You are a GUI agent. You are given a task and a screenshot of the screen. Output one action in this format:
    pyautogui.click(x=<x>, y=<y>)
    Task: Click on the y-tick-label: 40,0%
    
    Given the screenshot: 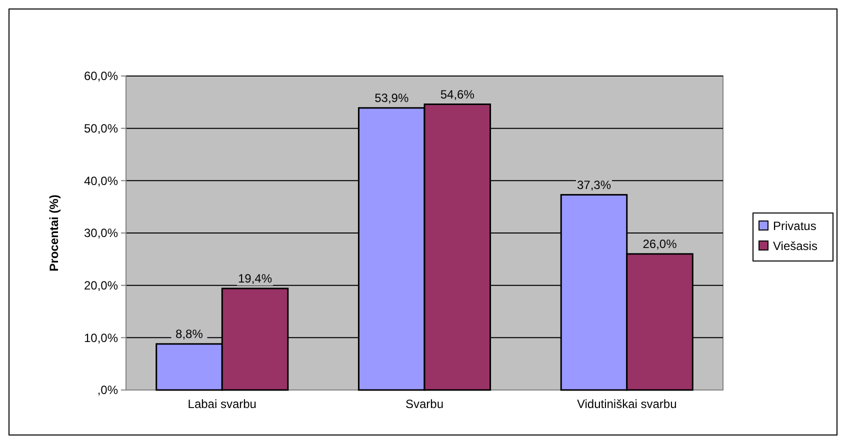 What is the action you would take?
    pyautogui.click(x=101, y=181)
    